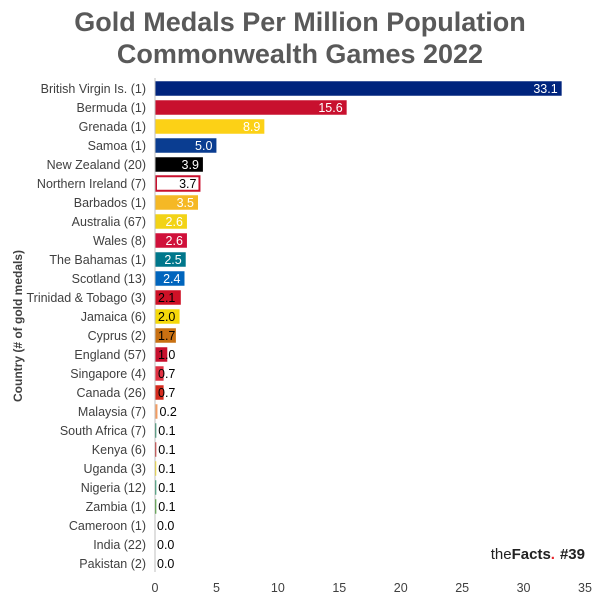 The image size is (600, 600). I want to click on value-label-12: 2.0, so click(166, 317).